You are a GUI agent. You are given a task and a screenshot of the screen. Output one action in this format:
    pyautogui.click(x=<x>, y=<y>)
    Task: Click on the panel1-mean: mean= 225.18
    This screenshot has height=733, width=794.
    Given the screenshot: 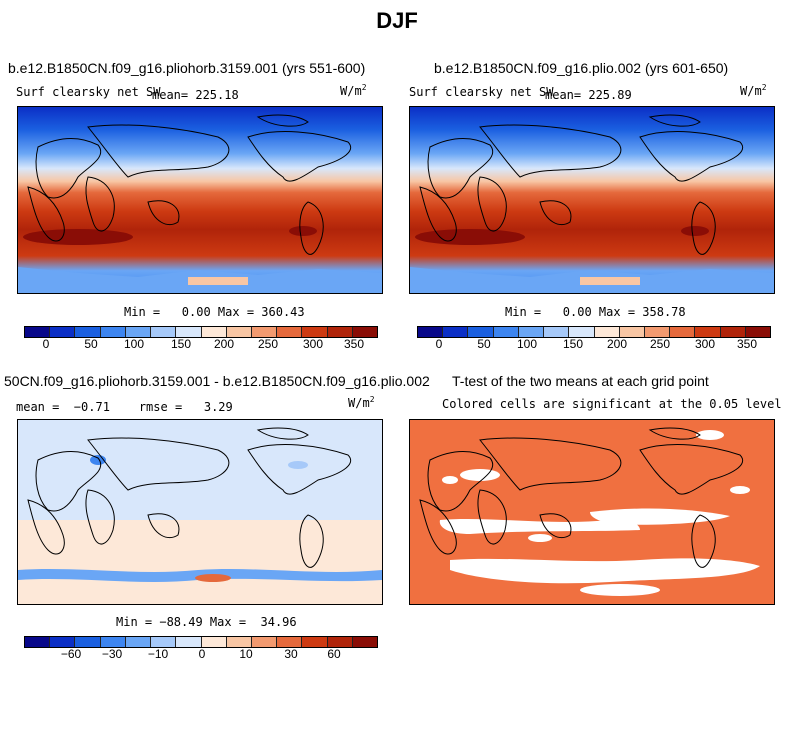 What is the action you would take?
    pyautogui.click(x=195, y=95)
    